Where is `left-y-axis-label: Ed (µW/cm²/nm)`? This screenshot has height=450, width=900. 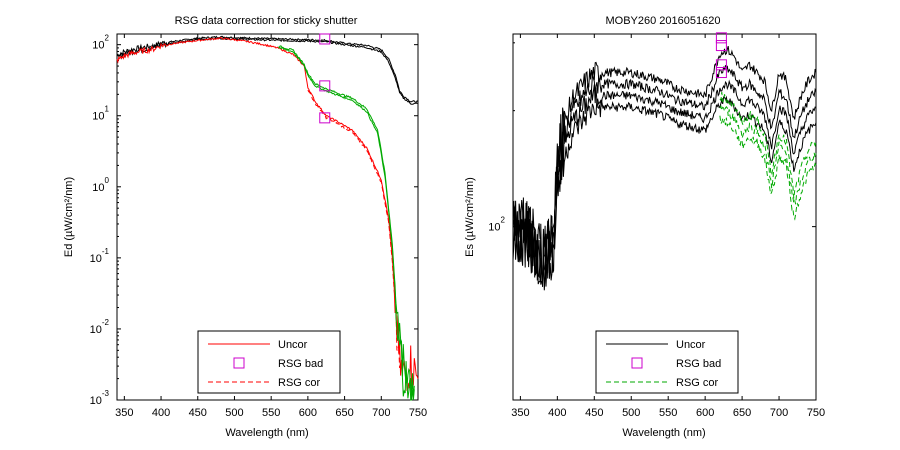 left-y-axis-label: Ed (µW/cm²/nm) is located at coordinates (69, 217).